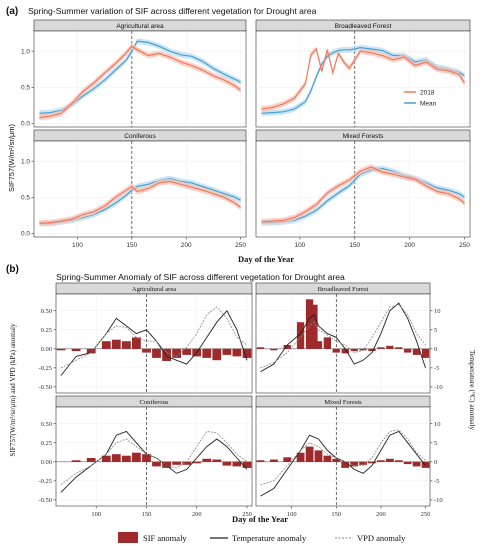  I want to click on panel-a-facet-title-coniferous: Coniferous, so click(140, 136).